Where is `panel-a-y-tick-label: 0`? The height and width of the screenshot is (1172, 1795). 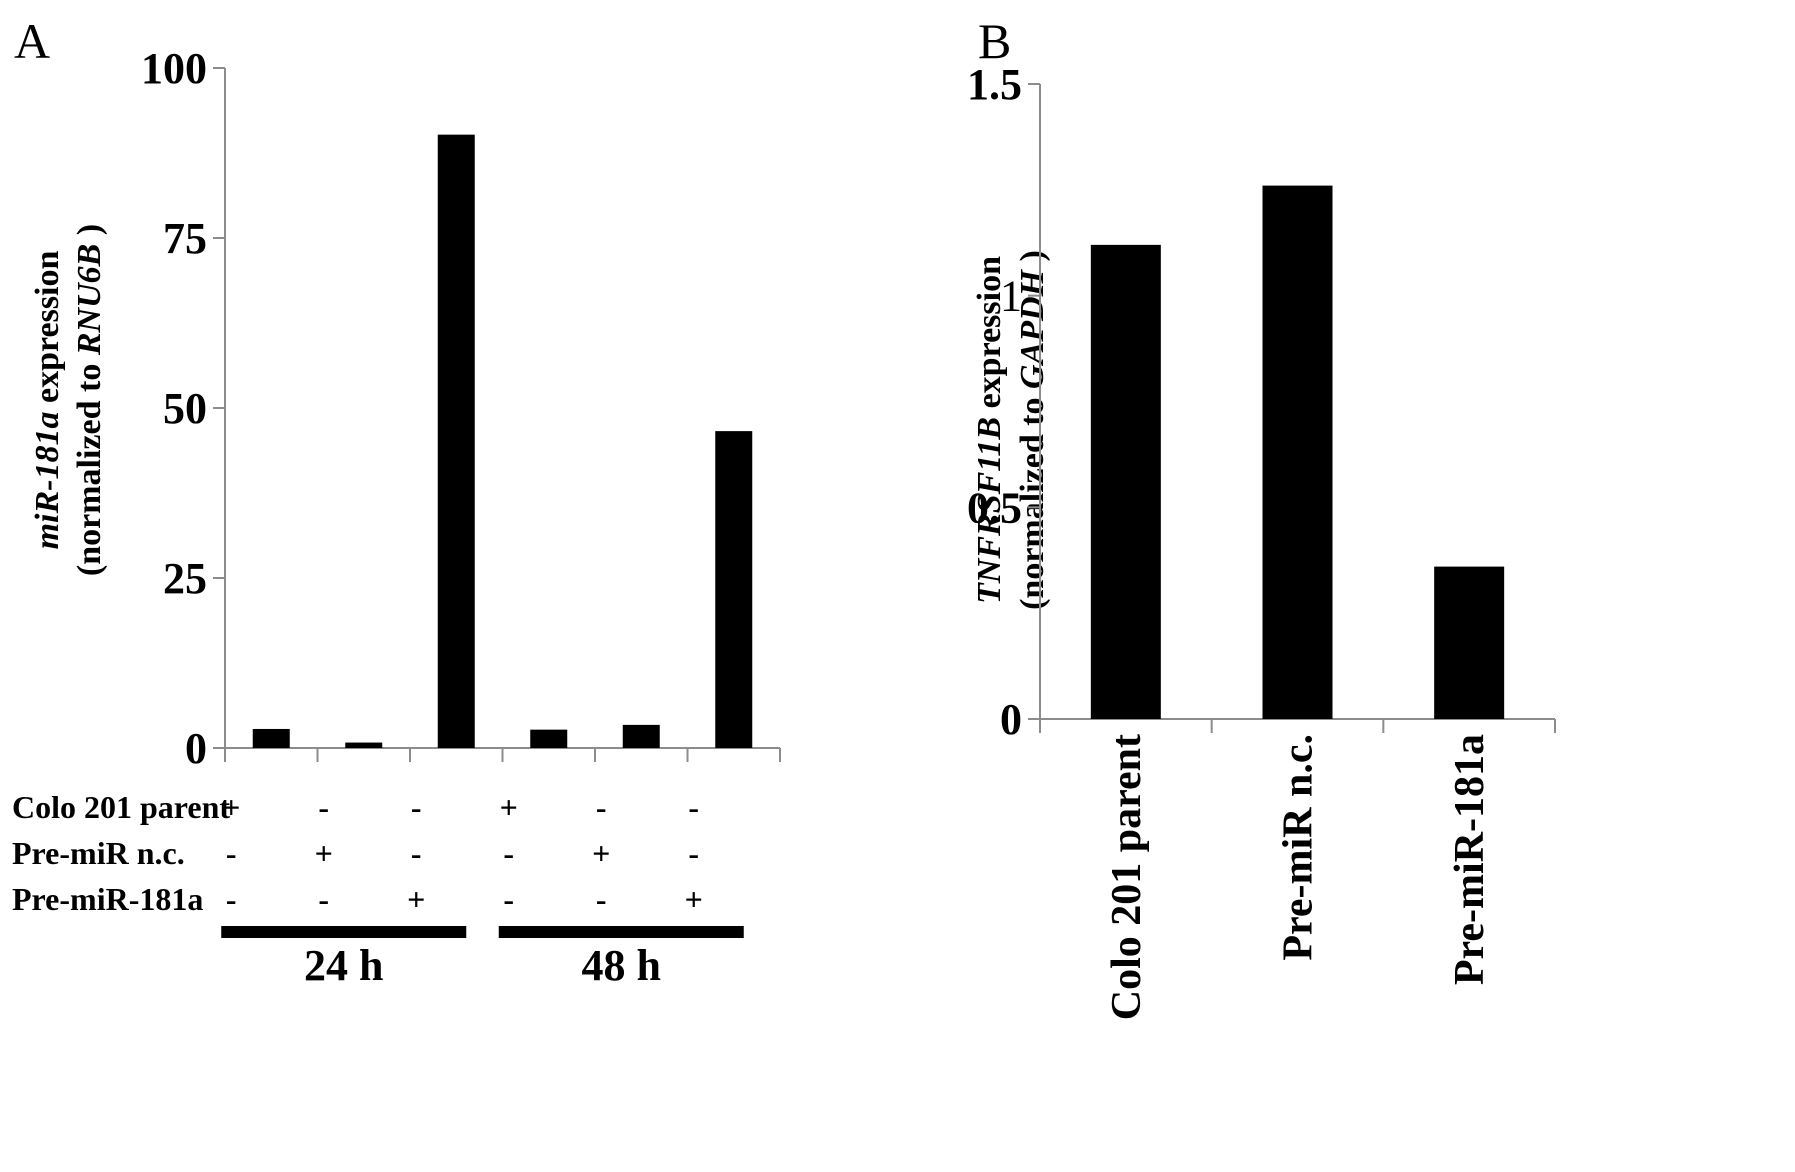
panel-a-y-tick-label: 0 is located at coordinates (196, 748).